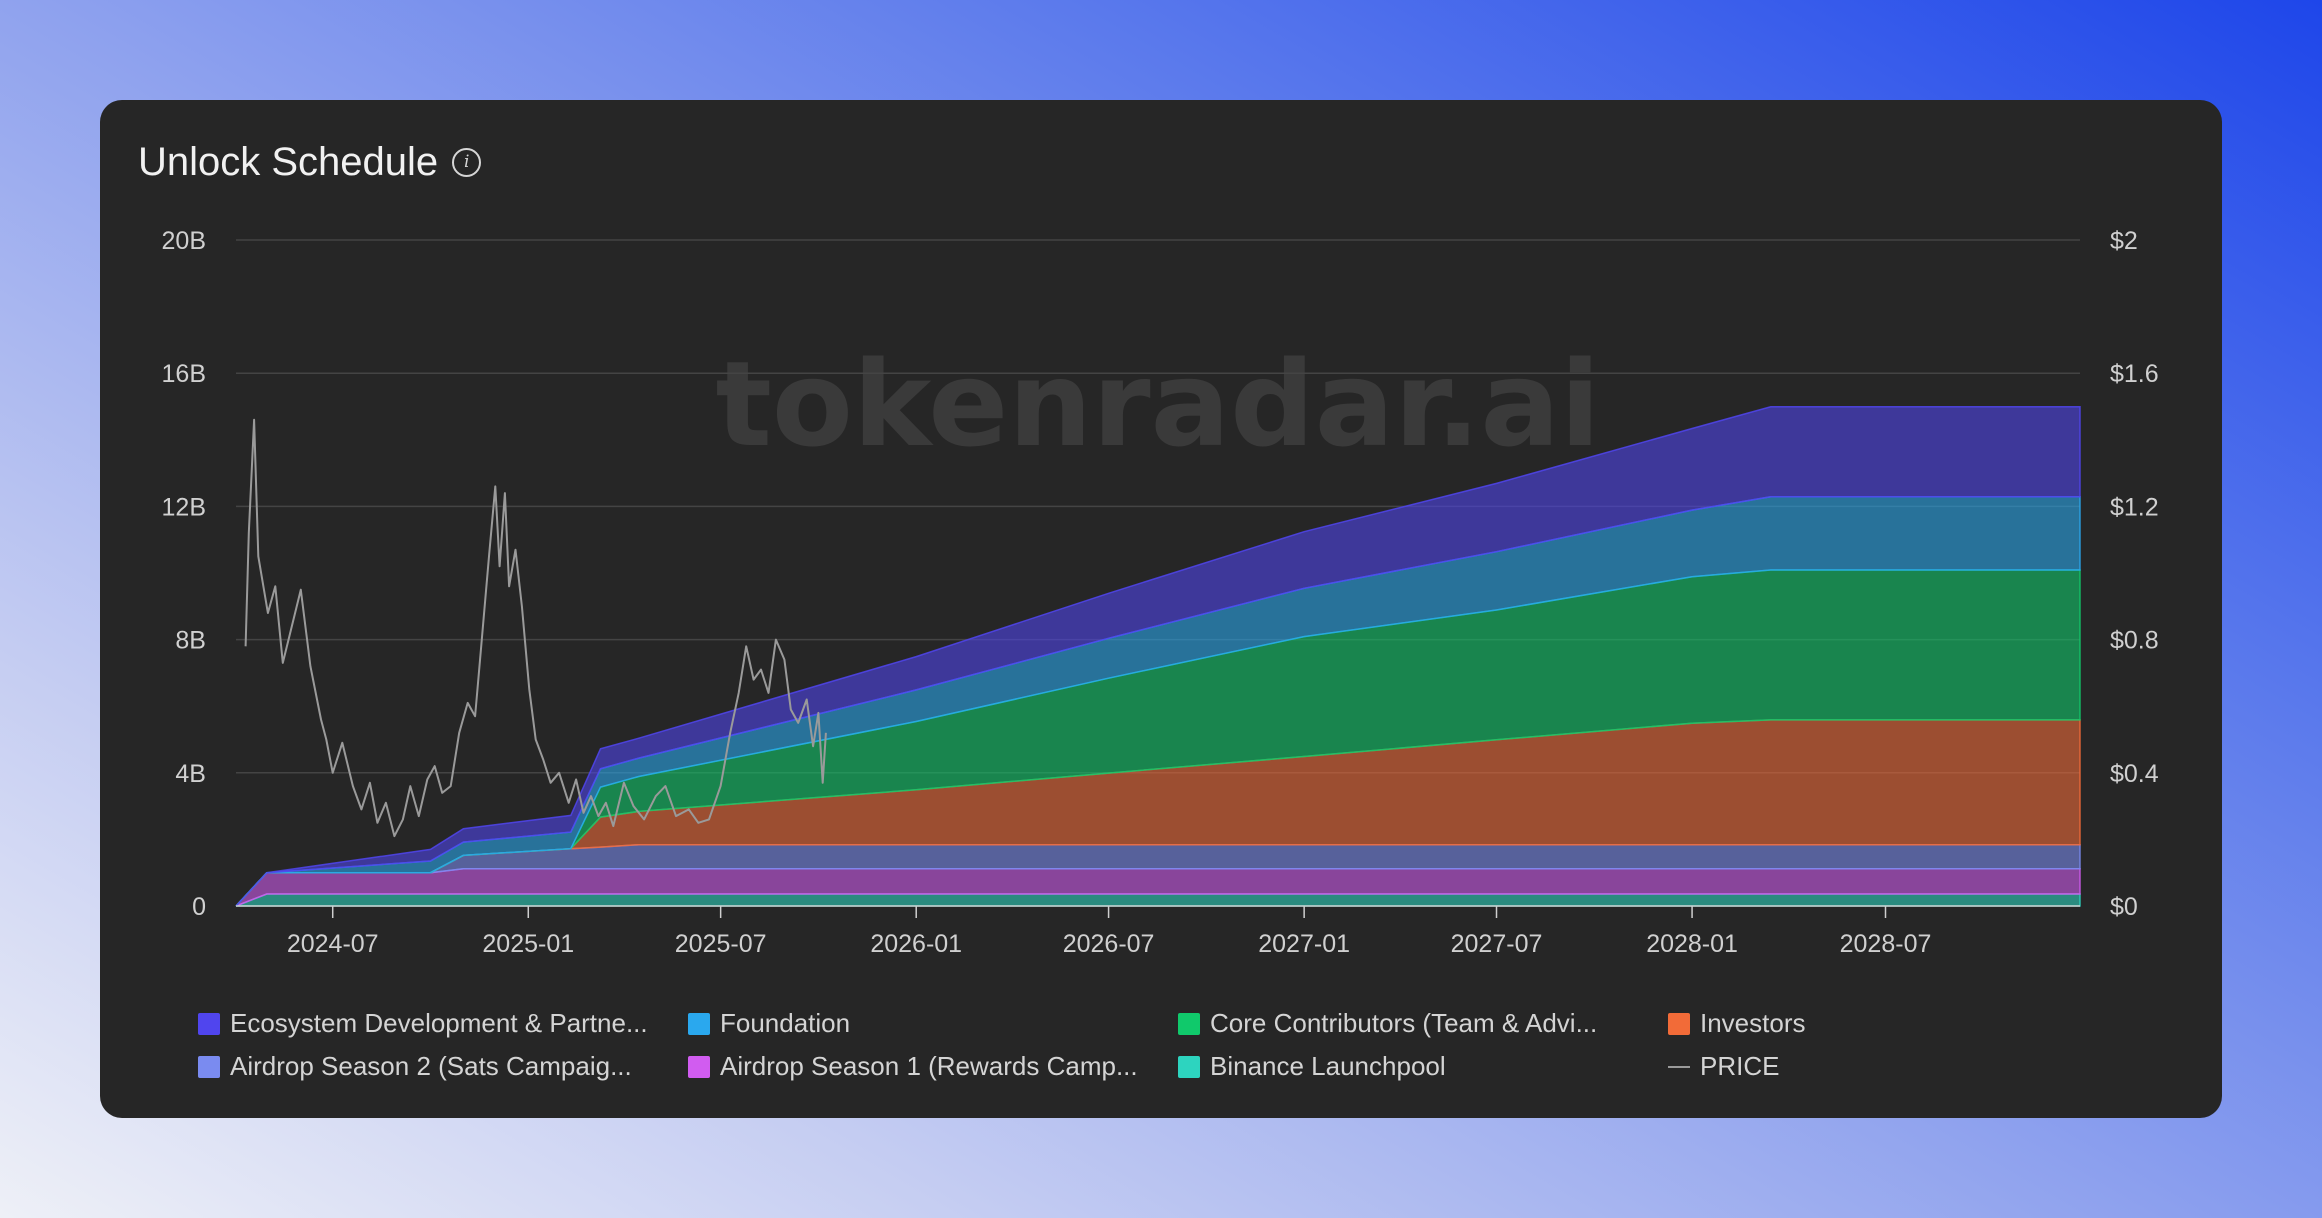 Image resolution: width=2322 pixels, height=1218 pixels. Describe the element at coordinates (184, 241) in the screenshot. I see `y-tick-label: 20B` at that location.